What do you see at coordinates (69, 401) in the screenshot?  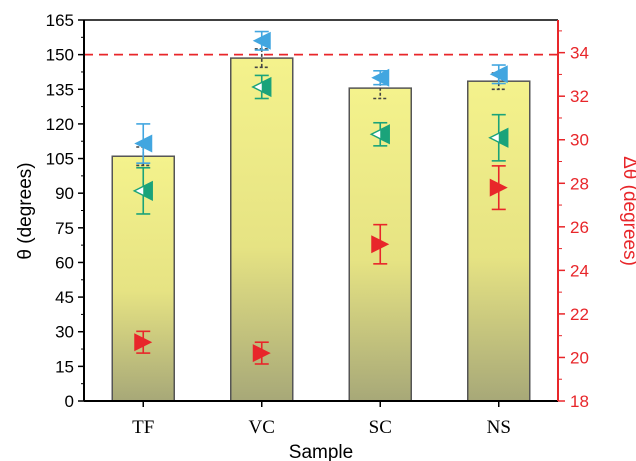 I see `y-tick-label-0: 0` at bounding box center [69, 401].